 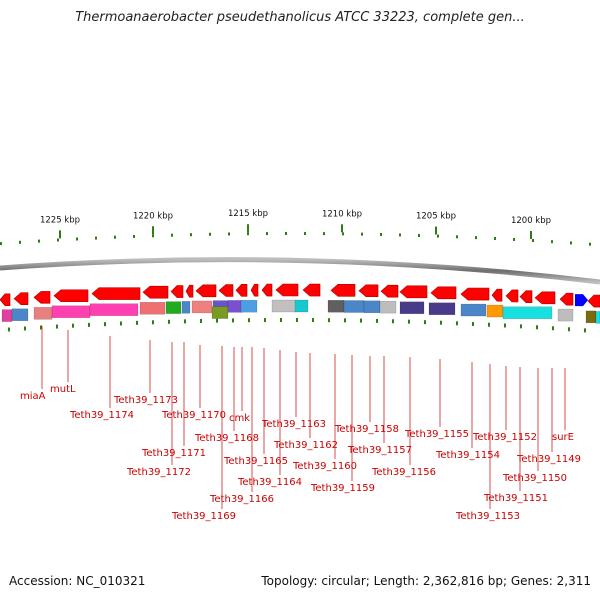 I want to click on gene-label: miaA, so click(x=33, y=396).